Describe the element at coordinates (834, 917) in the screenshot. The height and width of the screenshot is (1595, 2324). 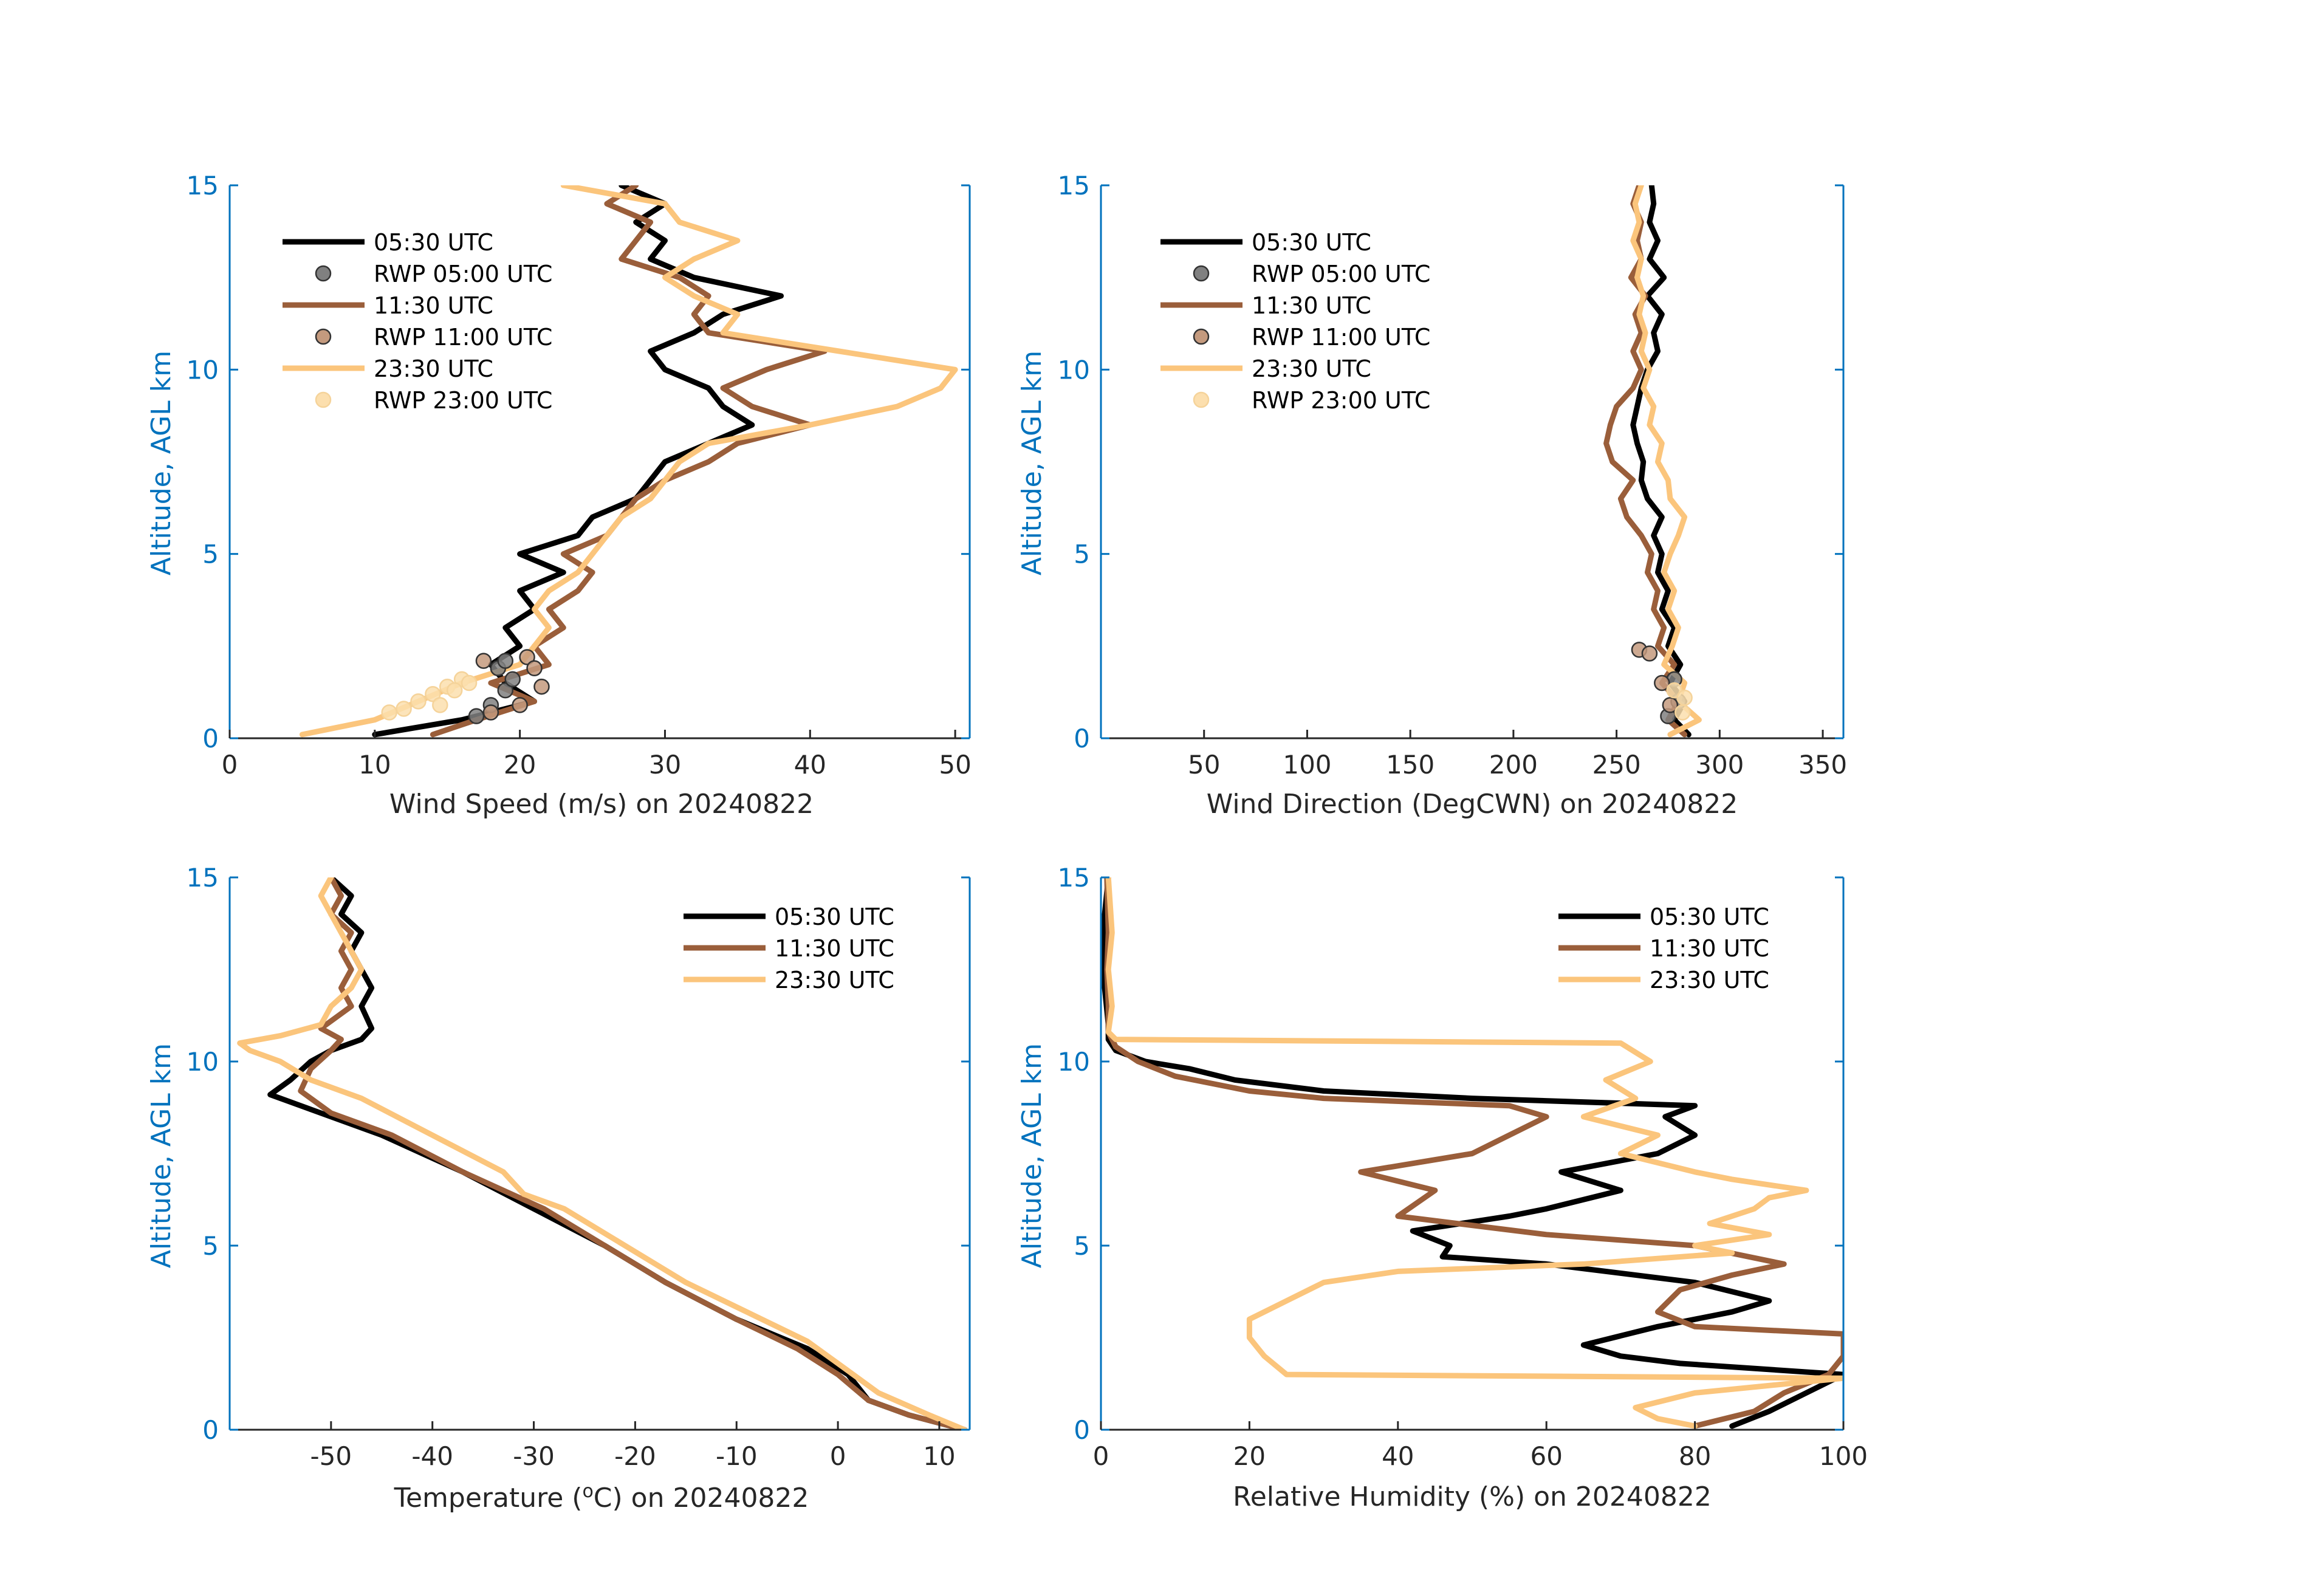
I see `temperature-legend-label-c0530: 05:30 UTC` at that location.